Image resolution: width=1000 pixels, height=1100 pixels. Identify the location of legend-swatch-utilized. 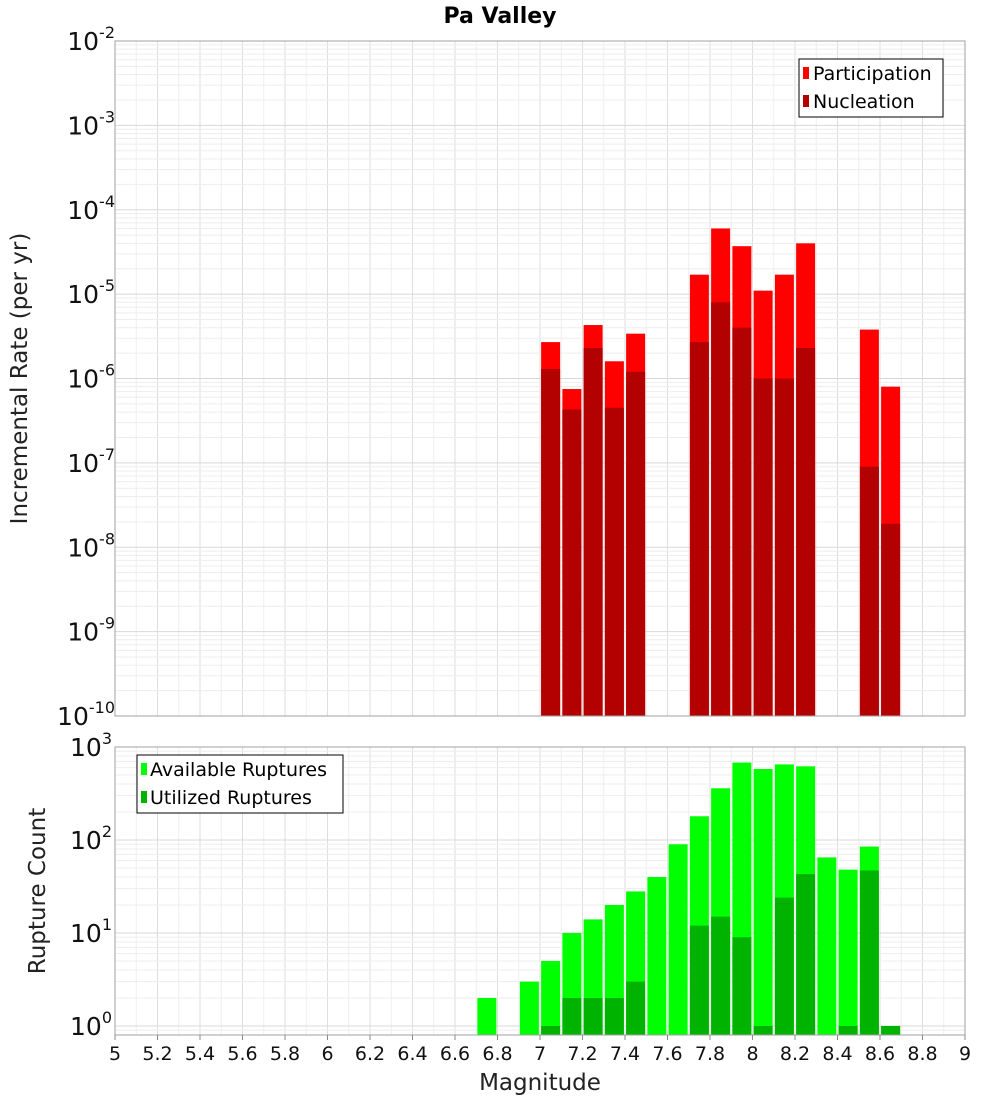
(144, 797).